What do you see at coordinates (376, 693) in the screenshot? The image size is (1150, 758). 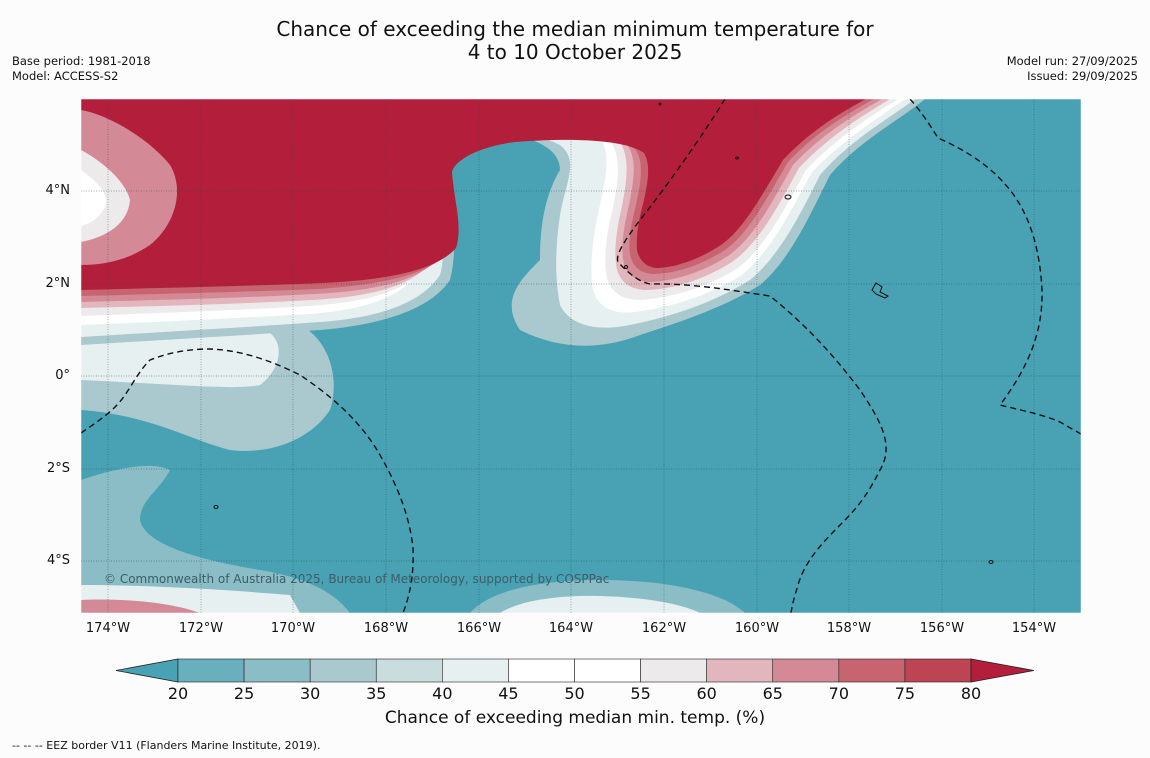 I see `colorbar-tick-label: 35` at bounding box center [376, 693].